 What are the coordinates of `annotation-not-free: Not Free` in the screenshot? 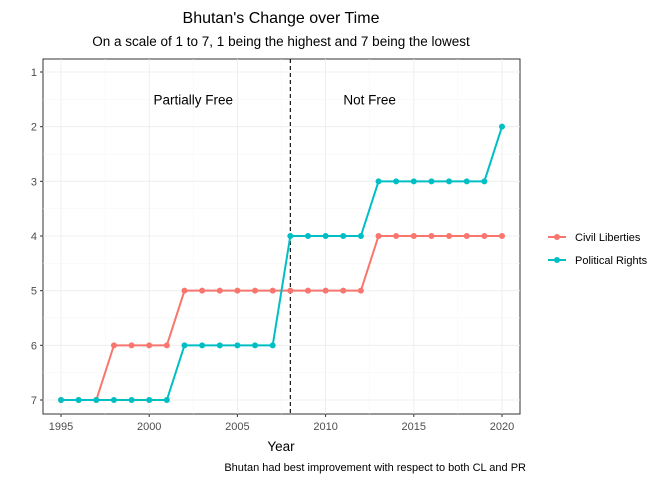 It's located at (369, 99).